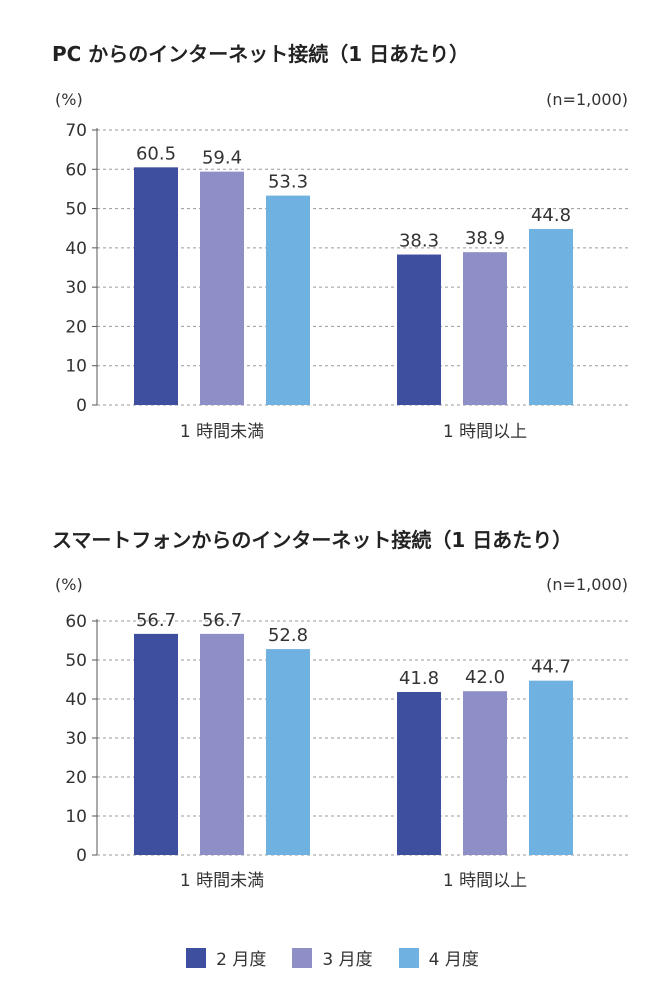 The width and height of the screenshot is (665, 987). What do you see at coordinates (81, 856) in the screenshot?
I see `c2-y-tick-label-0: 0` at bounding box center [81, 856].